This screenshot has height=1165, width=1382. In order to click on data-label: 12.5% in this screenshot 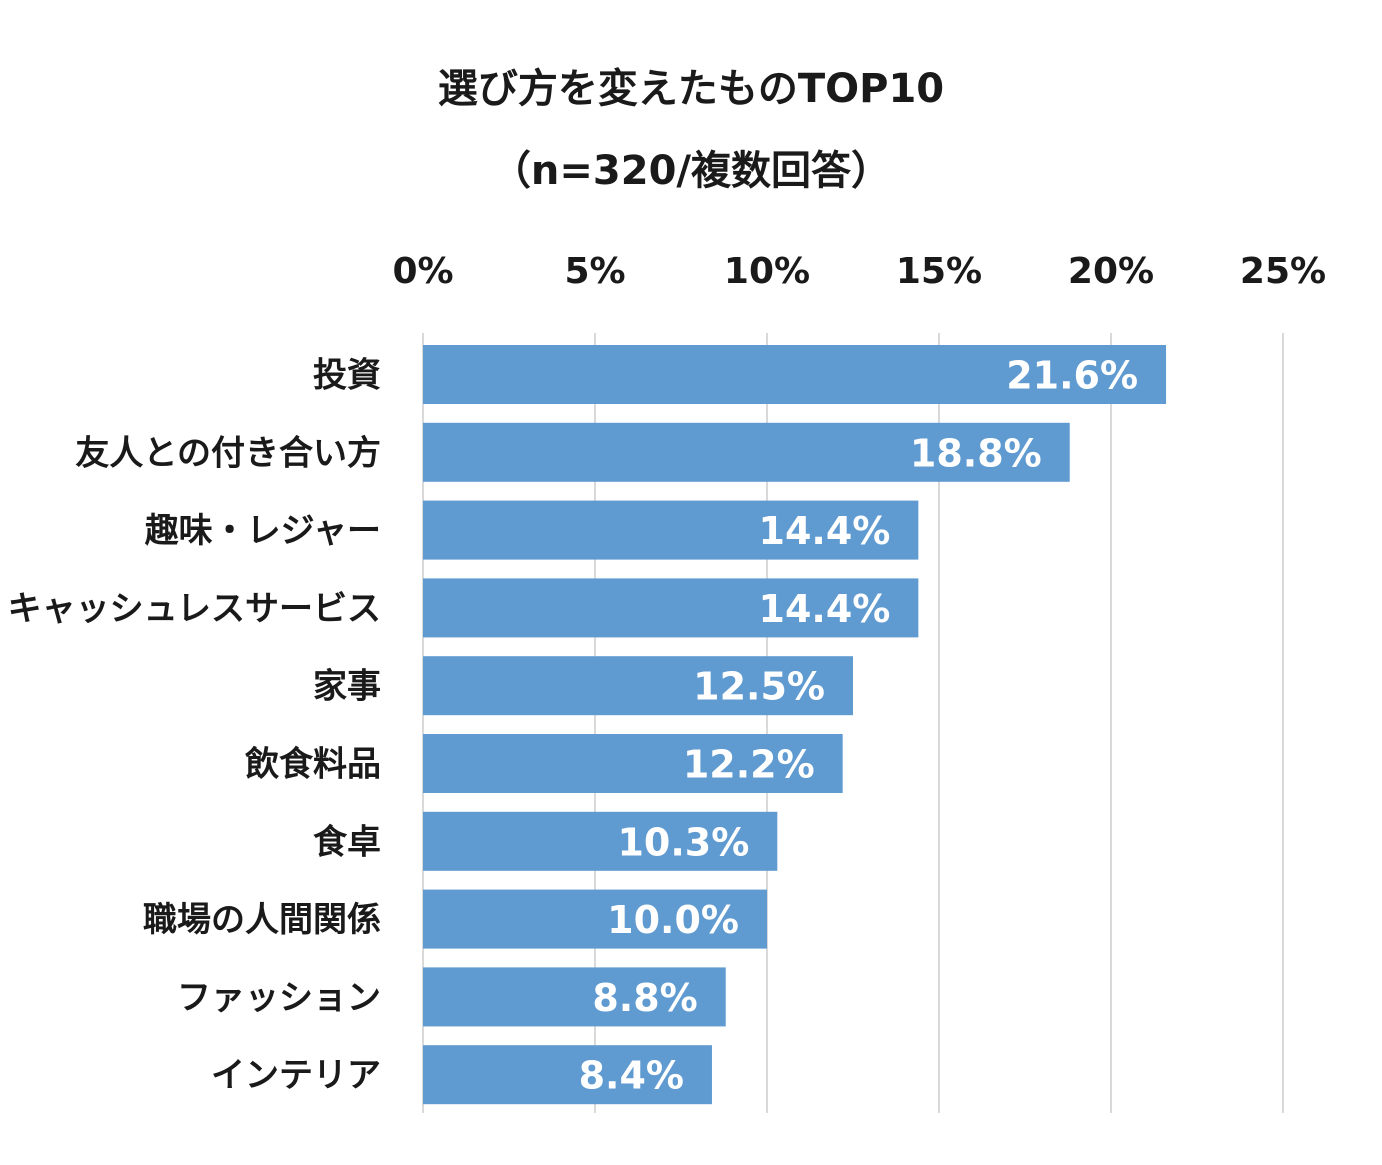, I will do `click(759, 687)`.